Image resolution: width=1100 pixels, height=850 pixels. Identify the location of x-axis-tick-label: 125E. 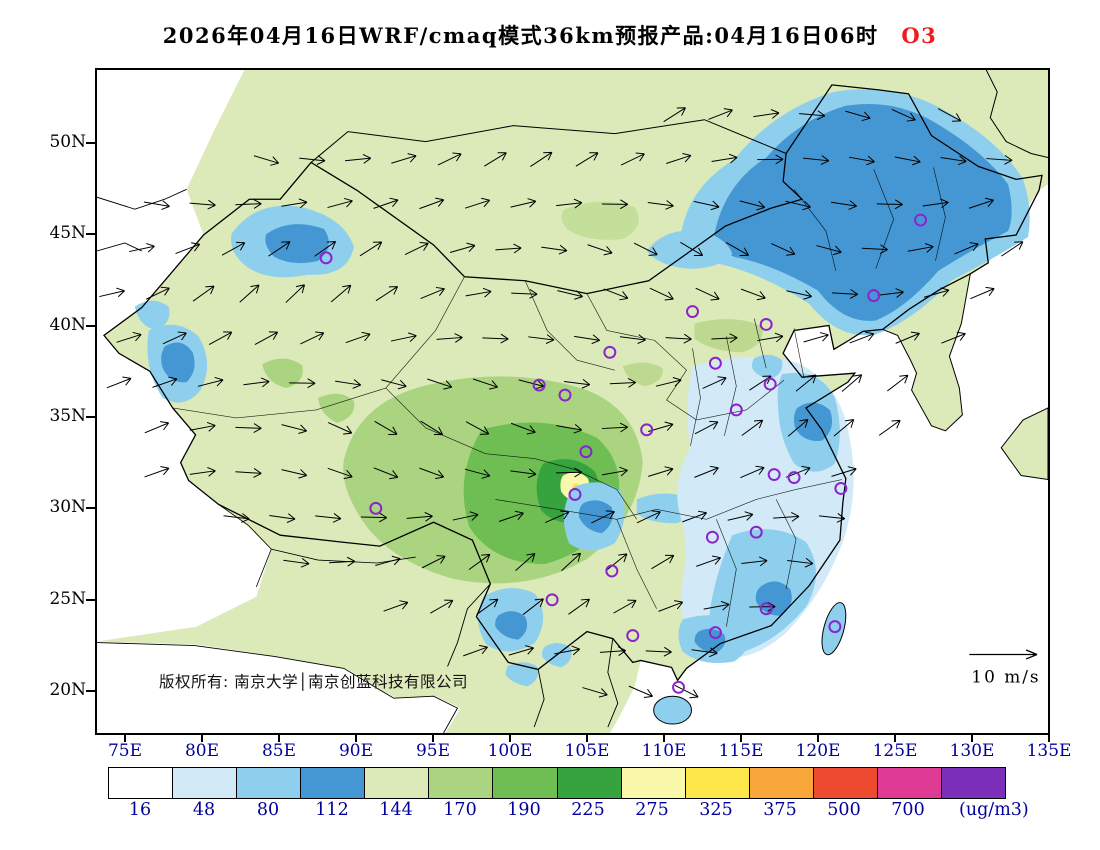
(895, 751).